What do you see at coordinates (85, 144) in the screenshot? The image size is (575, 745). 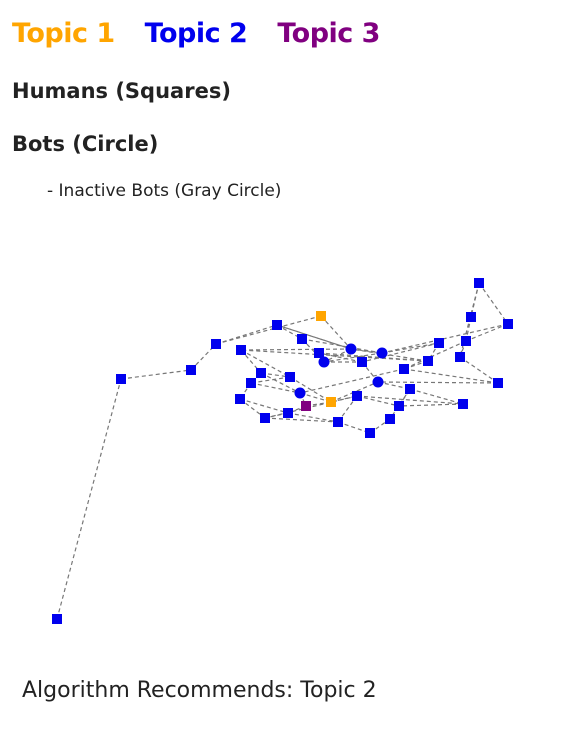 I see `bots-legend: Bots (Circle)` at bounding box center [85, 144].